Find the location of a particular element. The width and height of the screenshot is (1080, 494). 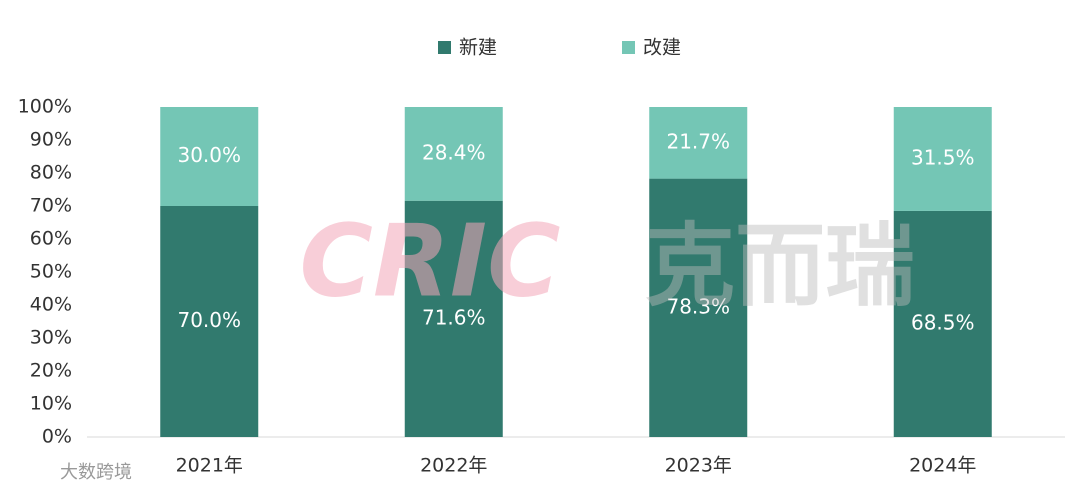

legend-label: 改建 is located at coordinates (662, 48).